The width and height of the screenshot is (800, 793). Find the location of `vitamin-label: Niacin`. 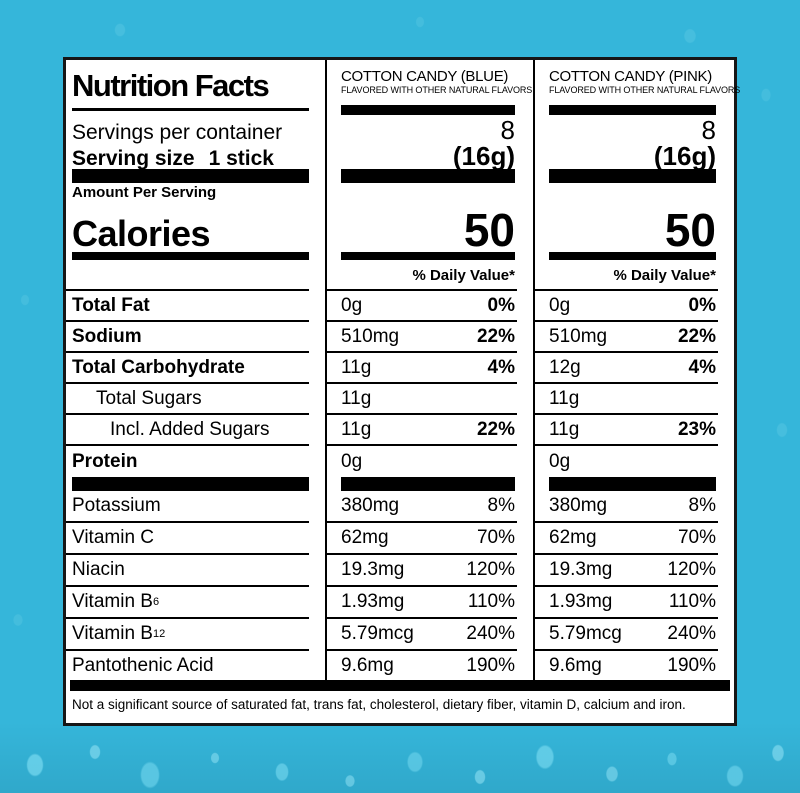

vitamin-label: Niacin is located at coordinates (187, 571).